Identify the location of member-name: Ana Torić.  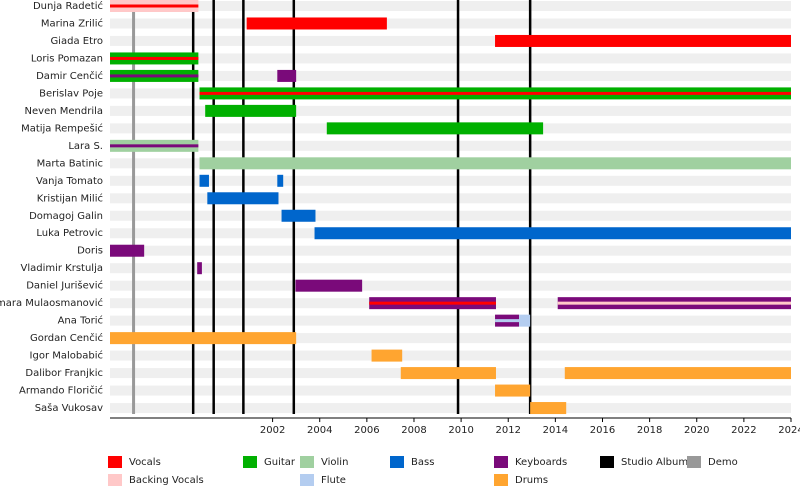
(80, 321).